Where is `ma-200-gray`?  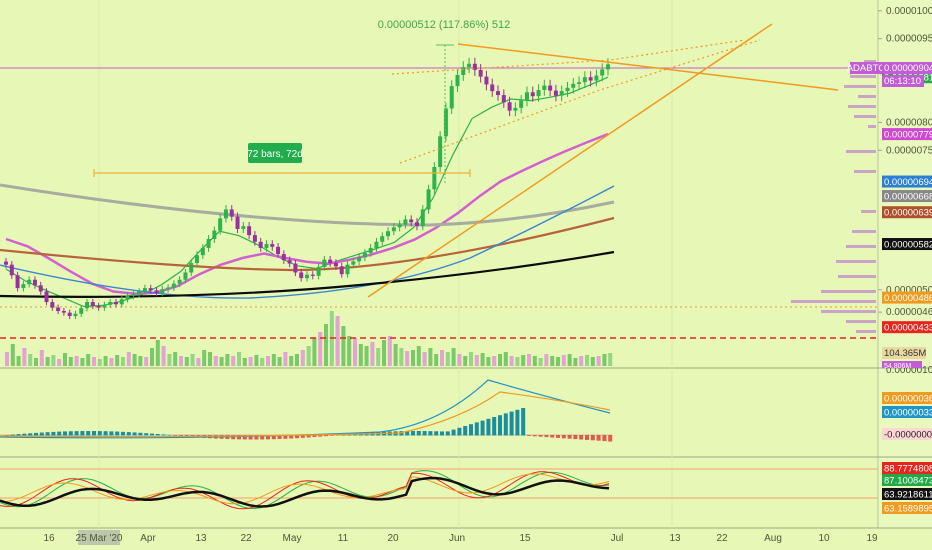 ma-200-gray is located at coordinates (307, 205).